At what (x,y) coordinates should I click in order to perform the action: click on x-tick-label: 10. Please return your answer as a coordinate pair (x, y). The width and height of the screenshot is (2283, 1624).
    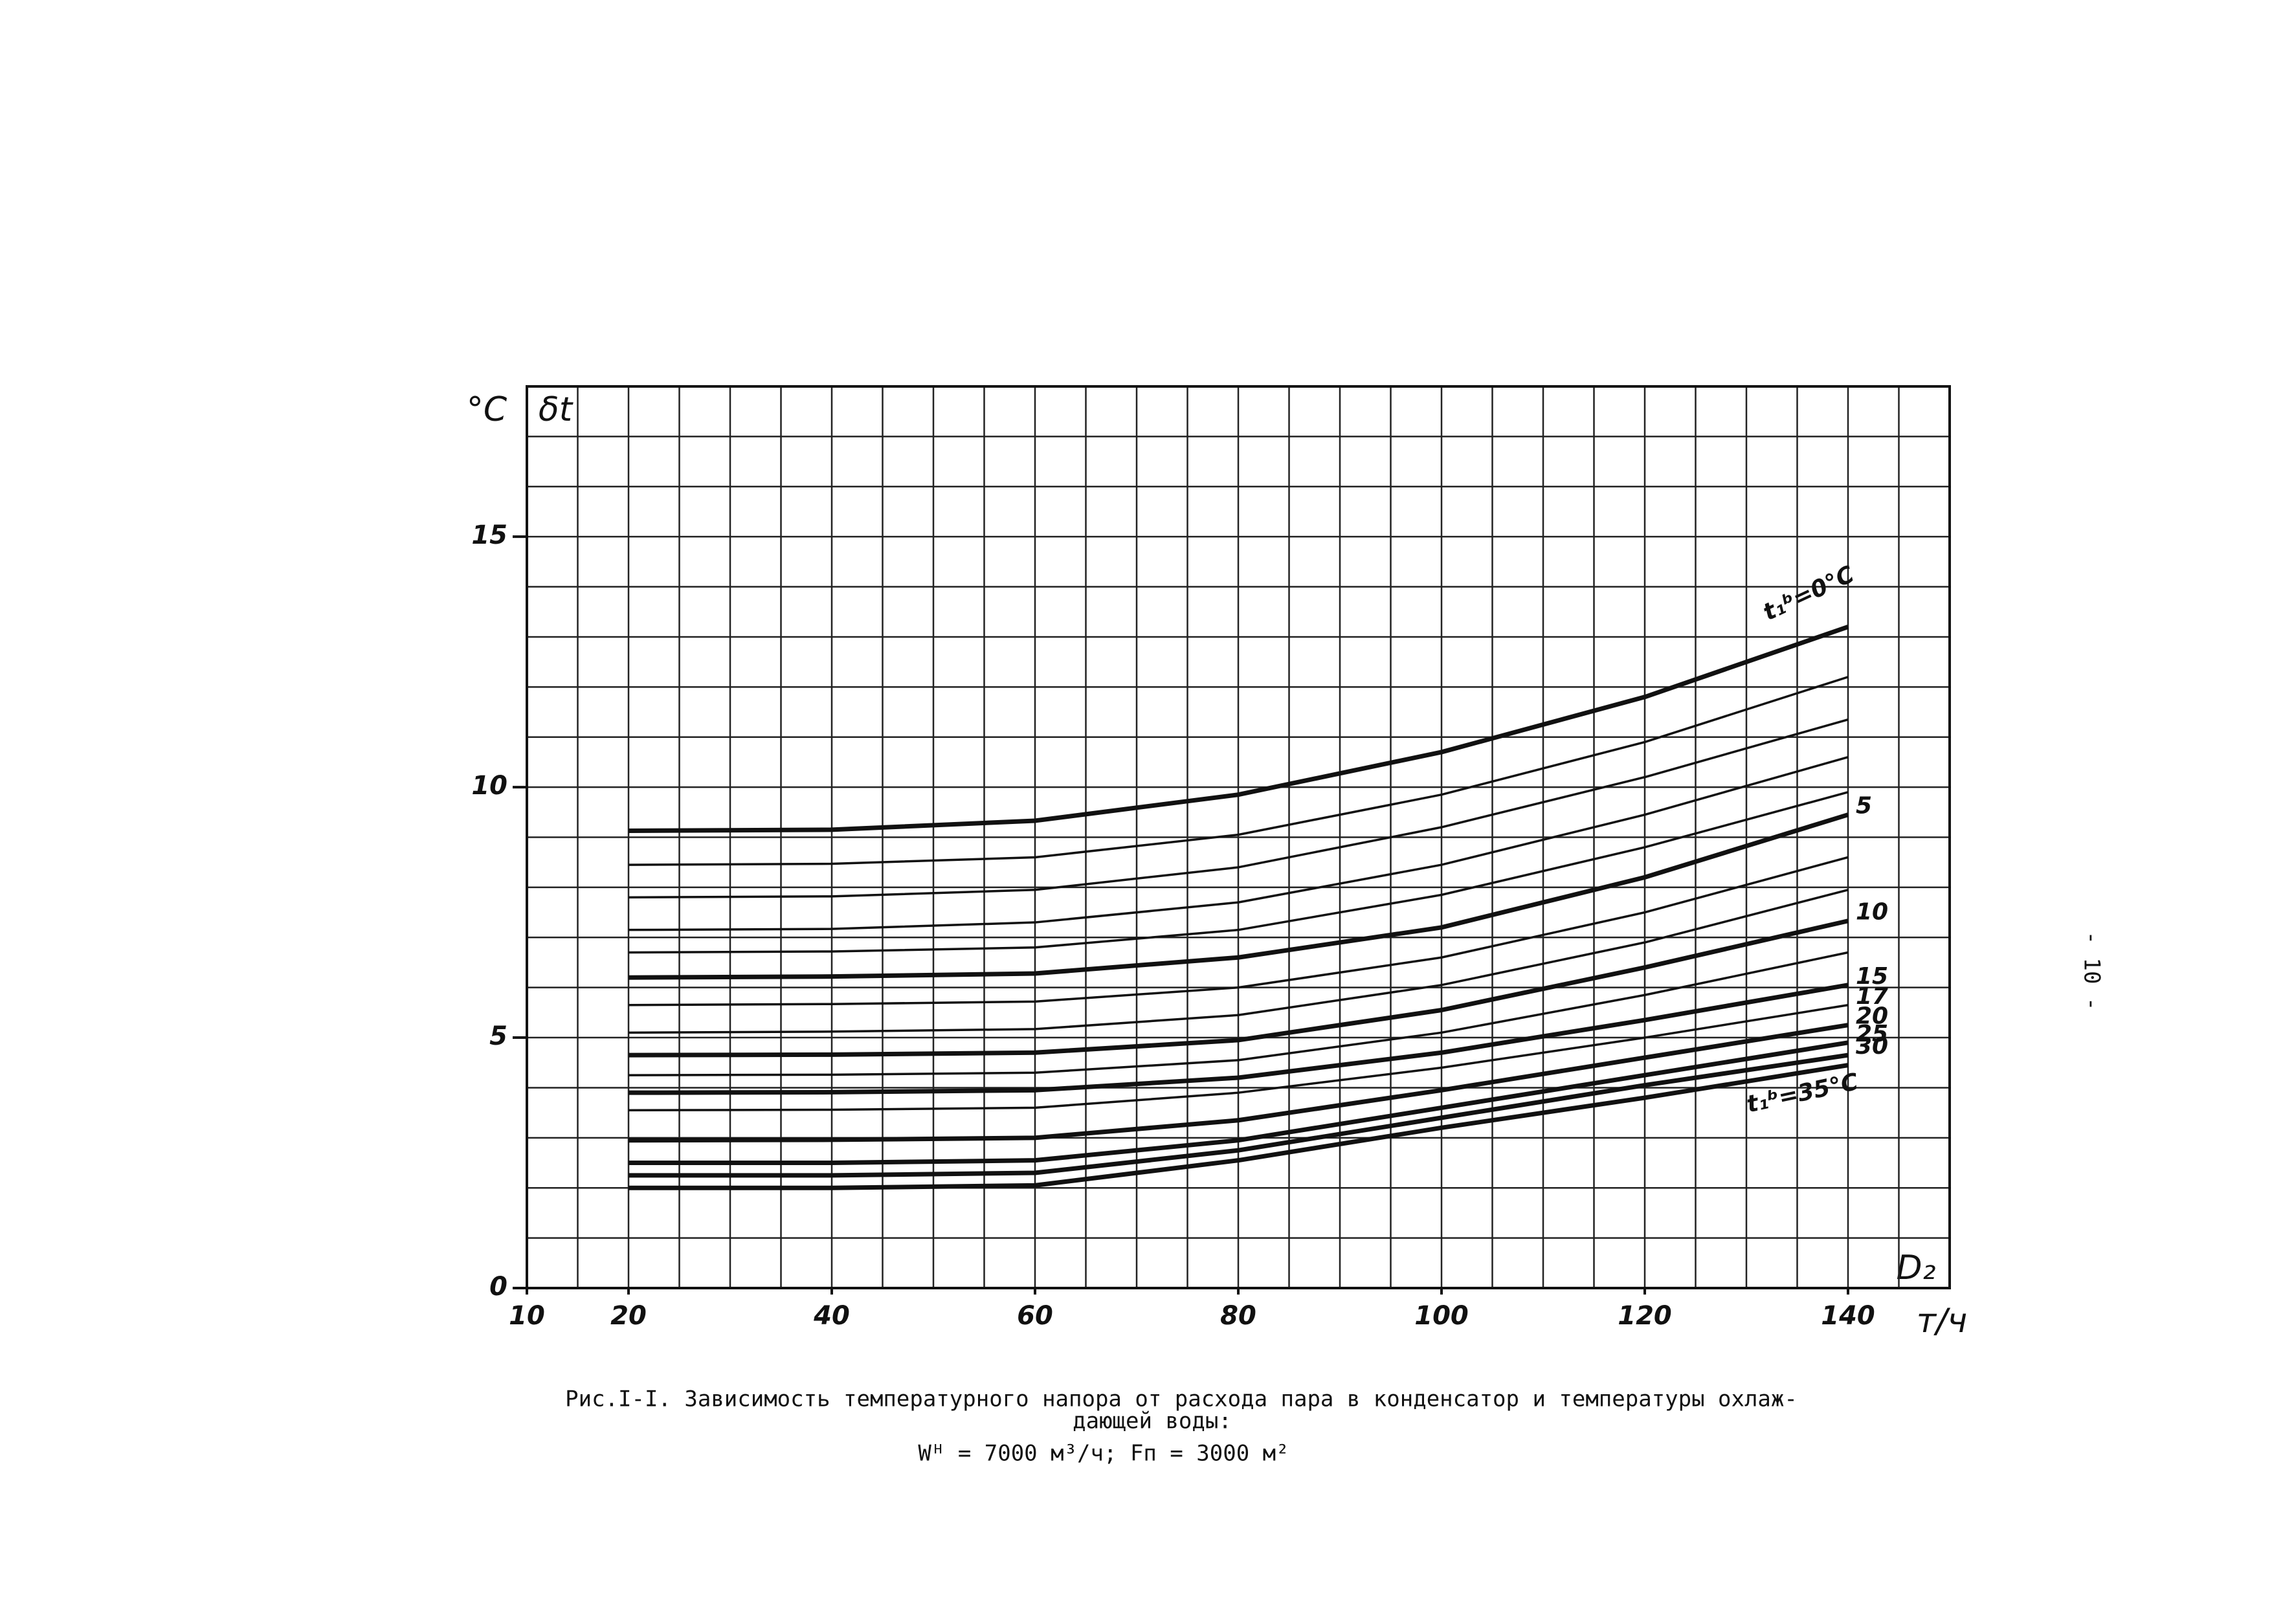
    Looking at the image, I should click on (527, 1316).